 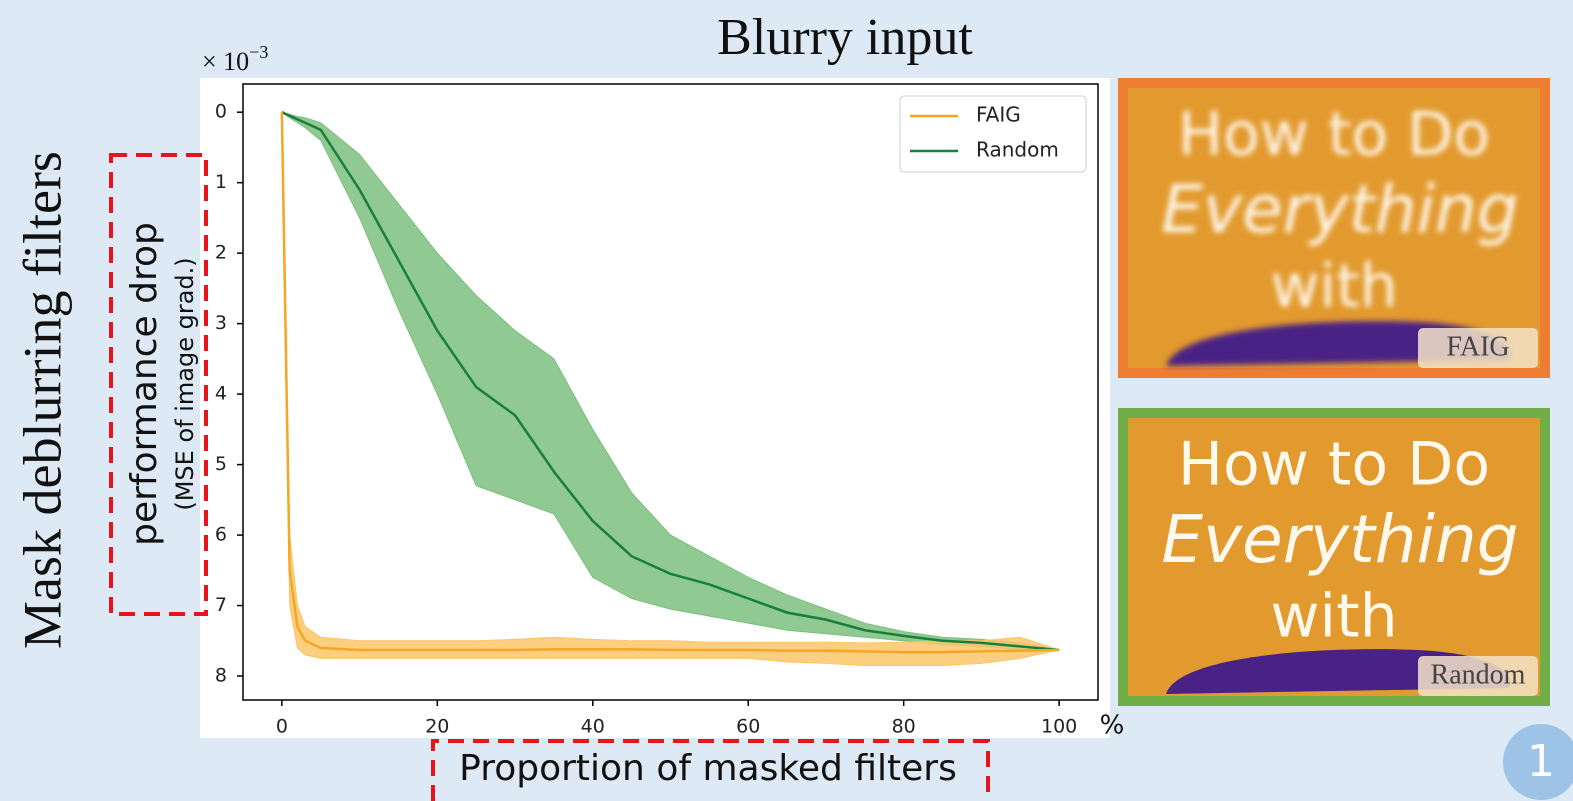 I want to click on y-tick-label: 8, so click(x=221, y=676).